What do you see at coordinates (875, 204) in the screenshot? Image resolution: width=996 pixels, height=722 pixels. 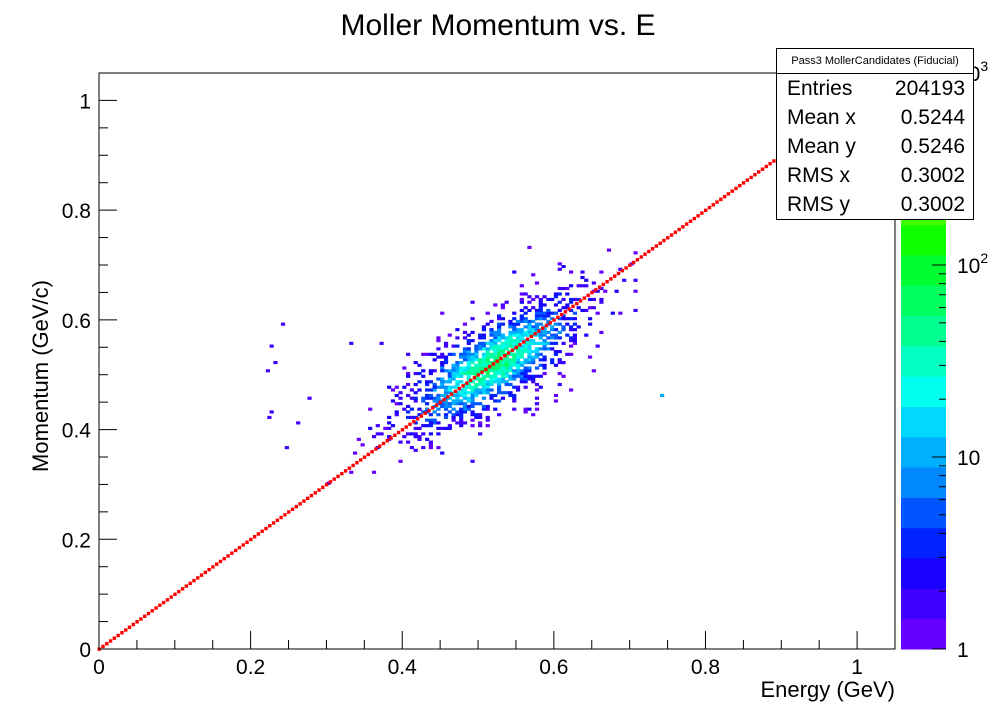 I see `stats-row-rms-y: RMS y 0.3002` at bounding box center [875, 204].